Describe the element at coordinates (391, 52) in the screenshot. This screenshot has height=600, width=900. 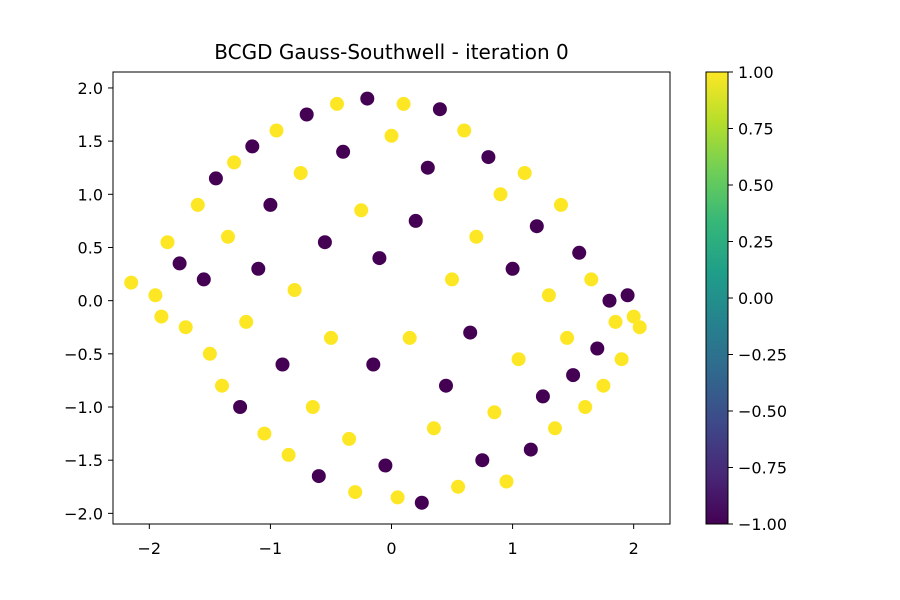
I see `chart-title: BCGD Gauss-Southwell - iteration 0` at that location.